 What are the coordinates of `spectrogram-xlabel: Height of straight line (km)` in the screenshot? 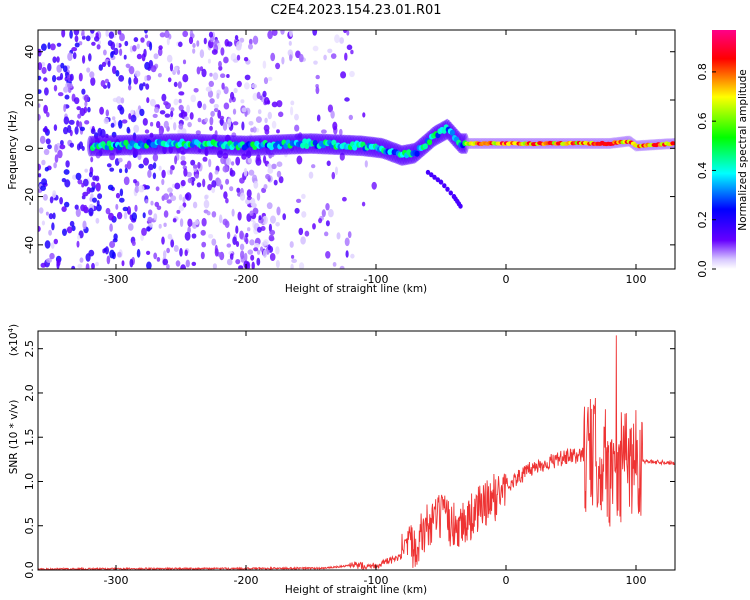 It's located at (356, 289).